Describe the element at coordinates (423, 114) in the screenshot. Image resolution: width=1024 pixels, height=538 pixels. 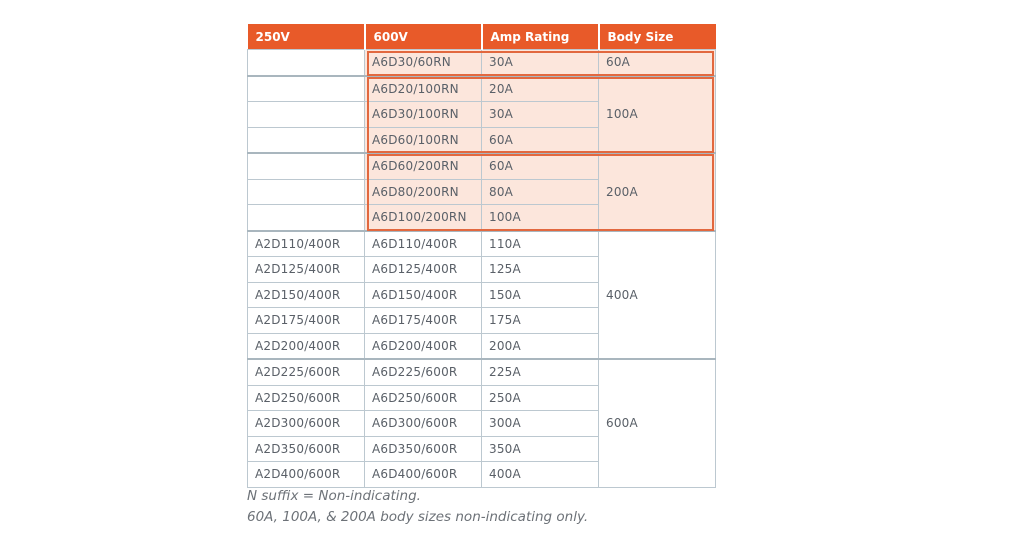
I see `cell-600v: A6D30/100RN` at that location.